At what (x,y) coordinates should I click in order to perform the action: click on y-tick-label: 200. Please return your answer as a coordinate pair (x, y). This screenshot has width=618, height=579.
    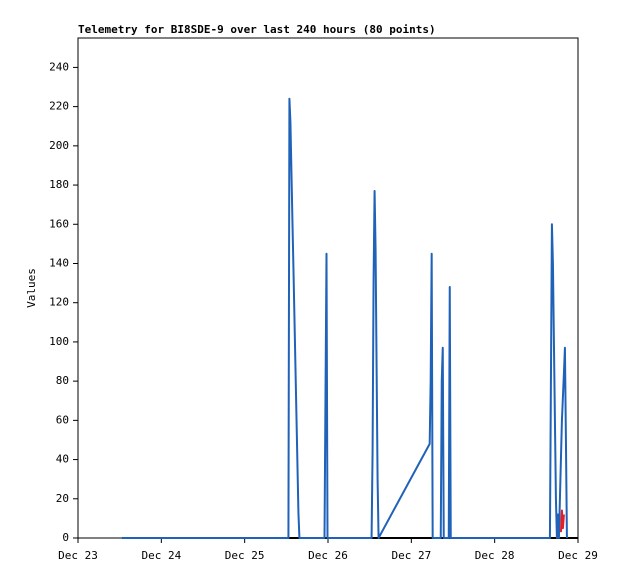
    Looking at the image, I should click on (59, 145).